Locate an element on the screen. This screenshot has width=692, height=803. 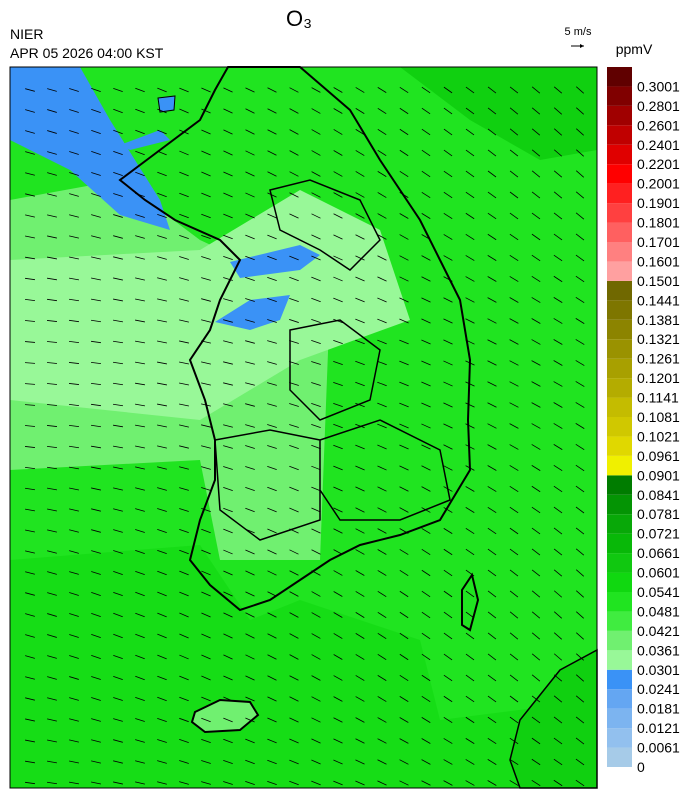
colorbar-label: 0.0661 is located at coordinates (658, 553).